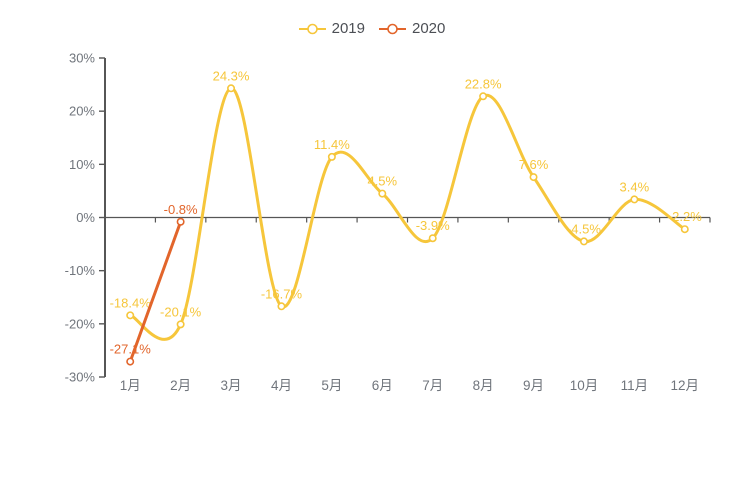 The height and width of the screenshot is (496, 744). What do you see at coordinates (372, 28) in the screenshot?
I see `chart-legend: 2019 2020` at bounding box center [372, 28].